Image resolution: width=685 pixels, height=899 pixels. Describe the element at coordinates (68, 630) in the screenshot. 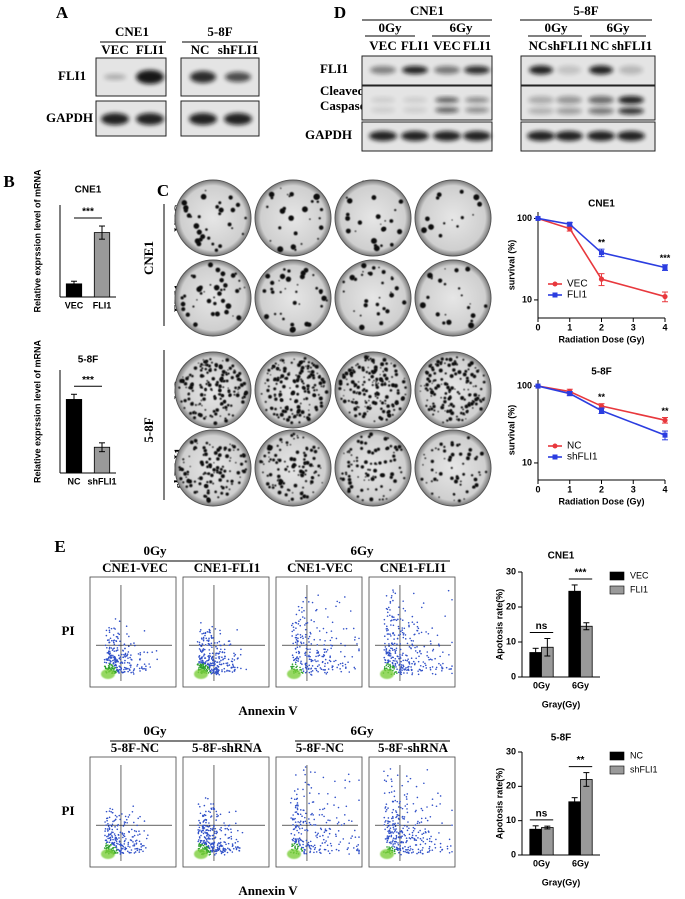

I see `label: PI` at that location.